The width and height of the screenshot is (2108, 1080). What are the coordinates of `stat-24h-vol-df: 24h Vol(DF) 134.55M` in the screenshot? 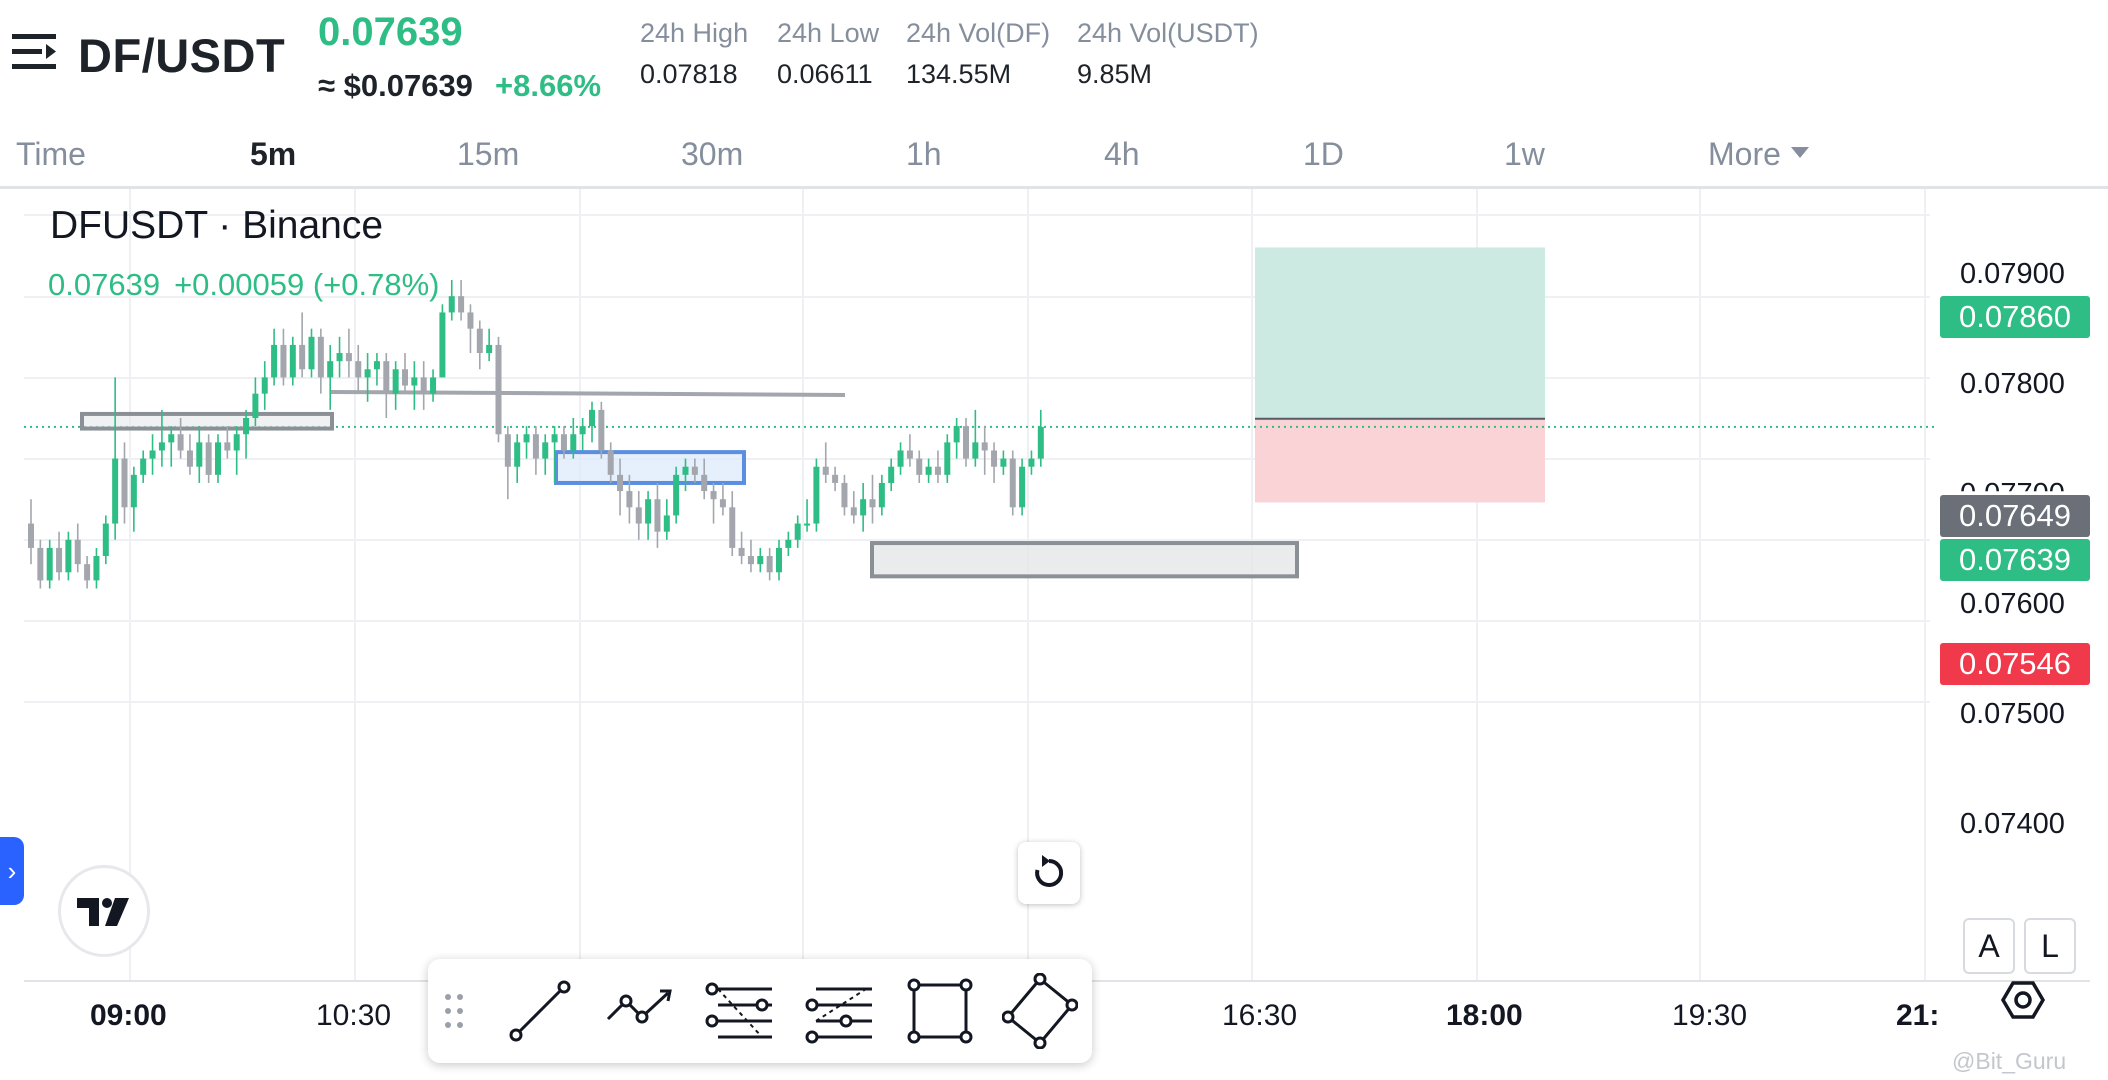 It's located at (978, 54).